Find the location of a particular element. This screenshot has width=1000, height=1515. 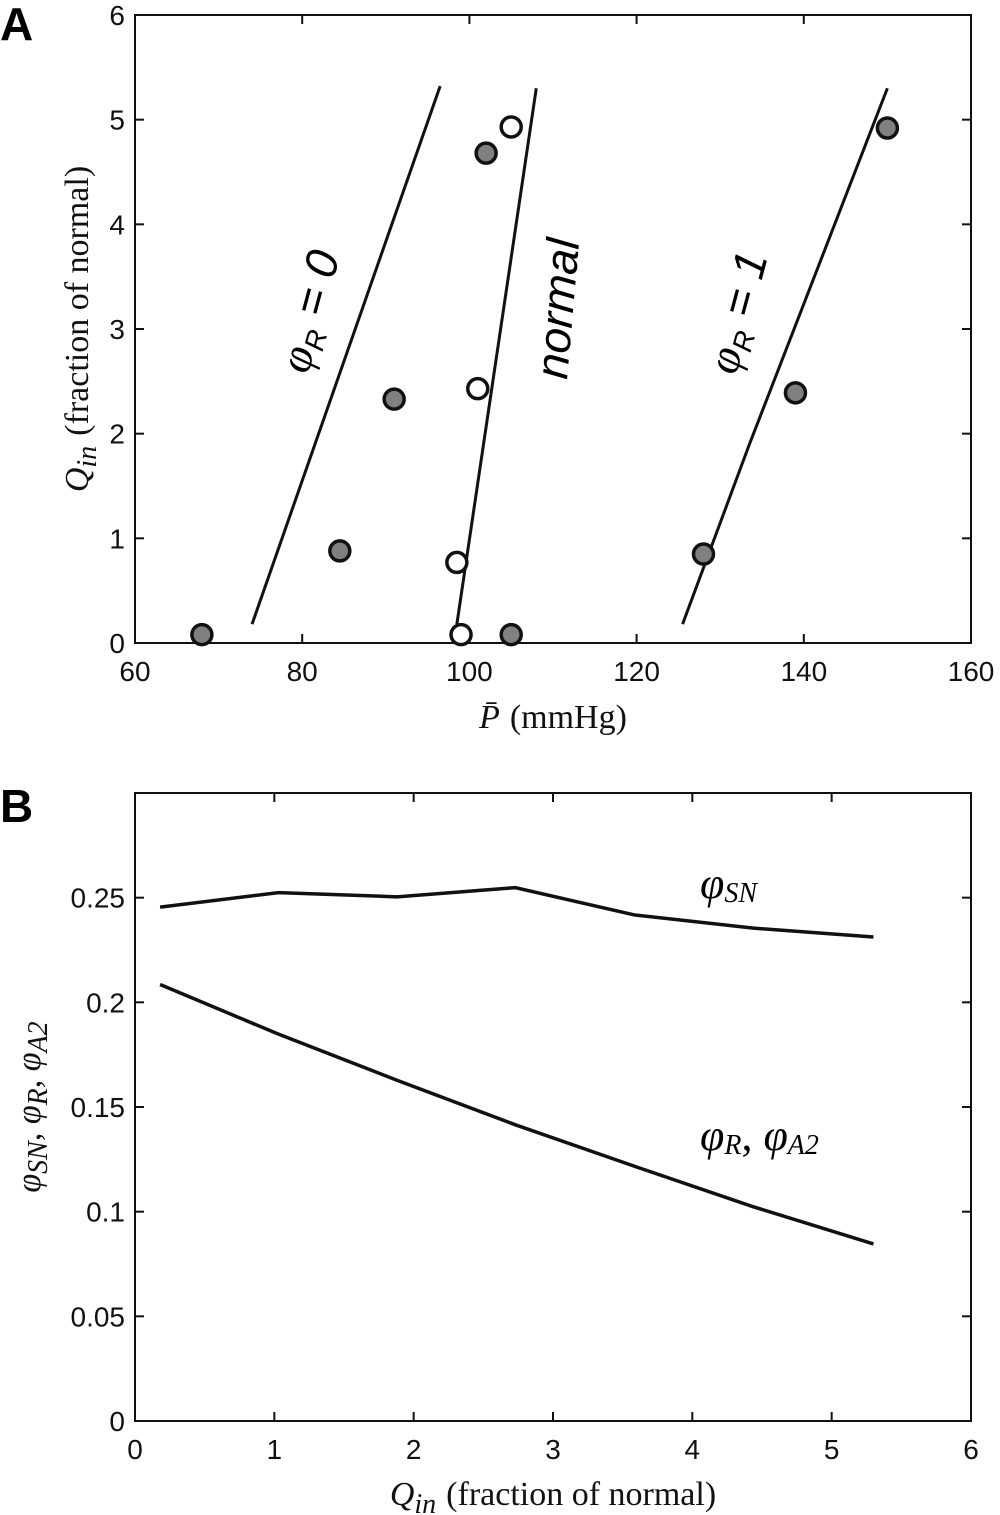

panel-b-y-label: φSN, φR, φA2 is located at coordinates (32, 1106).